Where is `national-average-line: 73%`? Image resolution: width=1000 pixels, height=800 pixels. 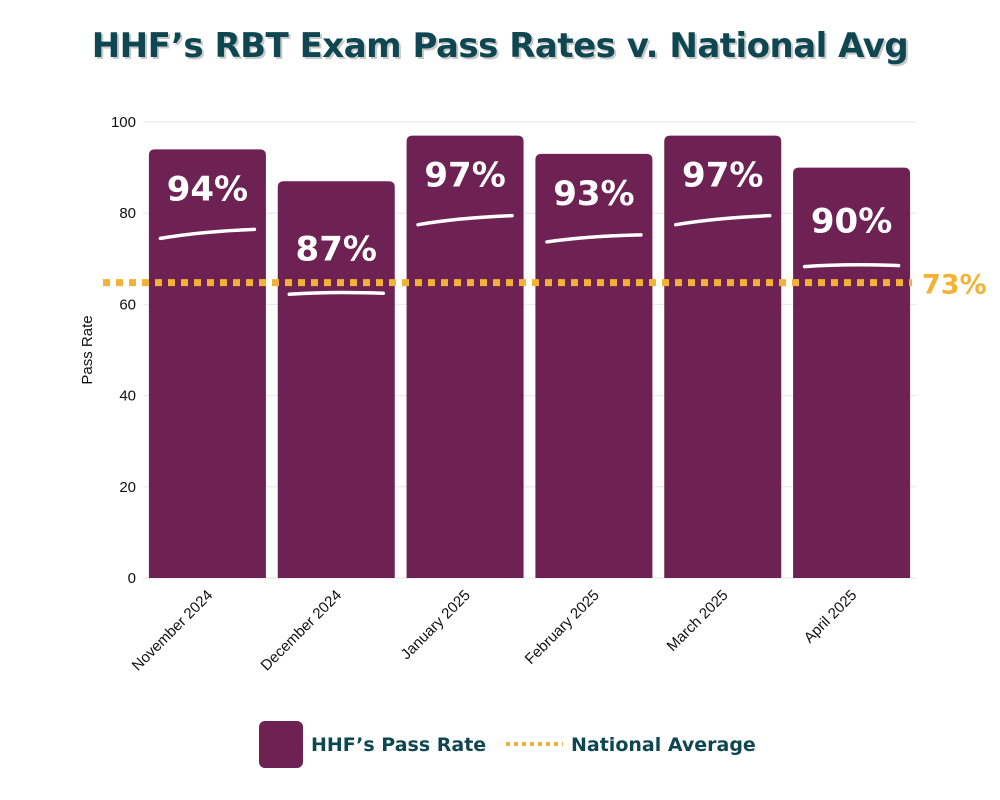
national-average-line: 73% is located at coordinates (545, 285).